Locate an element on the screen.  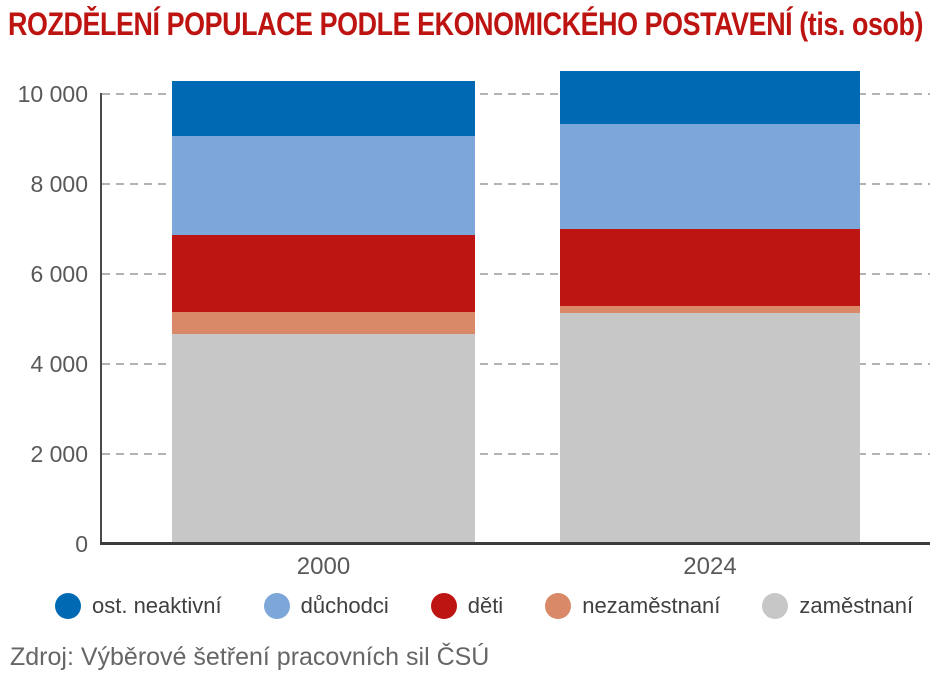
gridline-2000 is located at coordinates (516, 454).